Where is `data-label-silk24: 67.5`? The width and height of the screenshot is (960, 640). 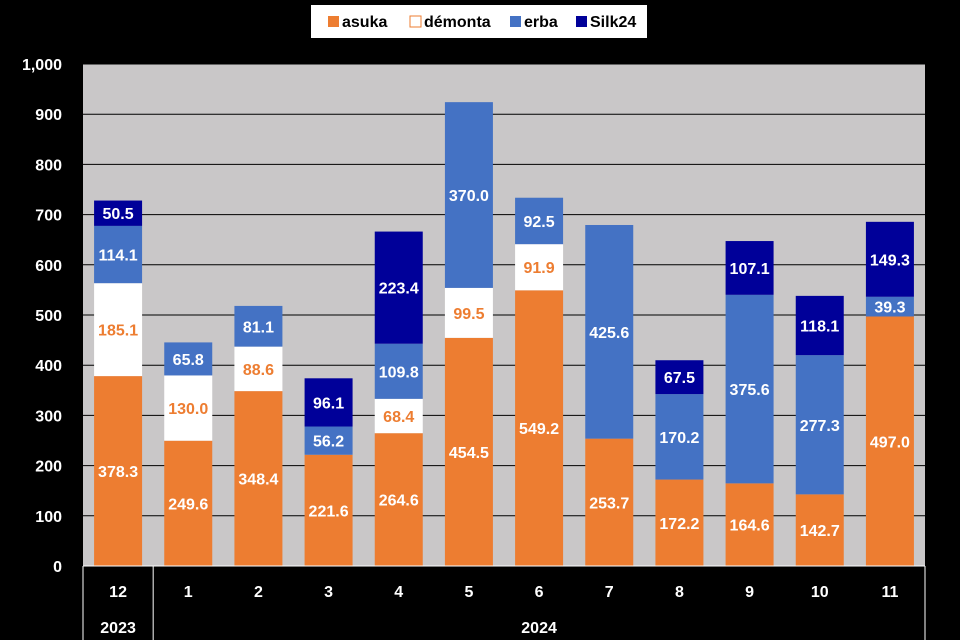 data-label-silk24: 67.5 is located at coordinates (679, 378).